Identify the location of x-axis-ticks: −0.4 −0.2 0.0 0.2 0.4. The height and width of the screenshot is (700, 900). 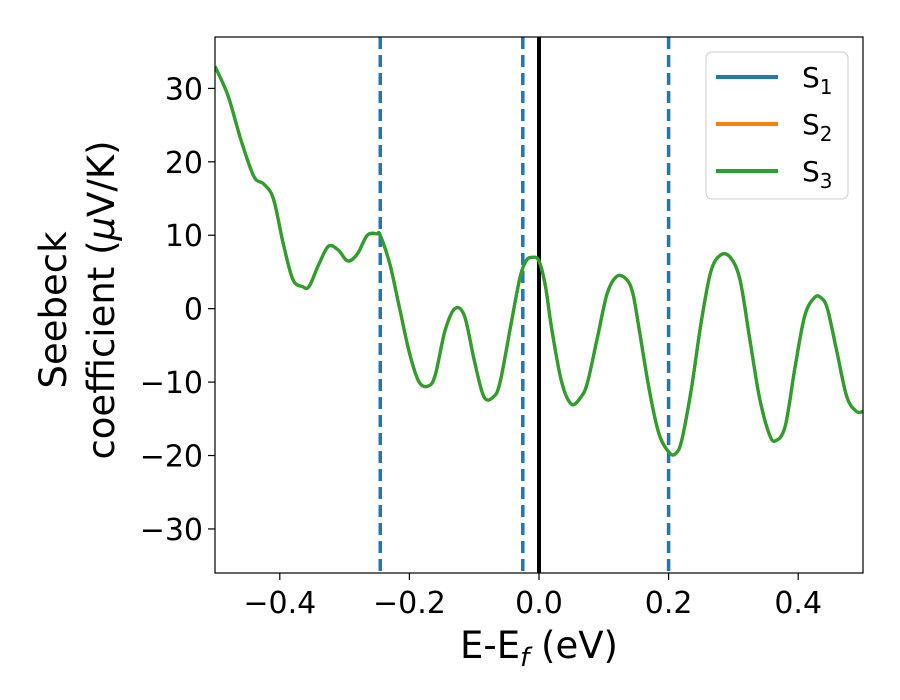
(532, 597).